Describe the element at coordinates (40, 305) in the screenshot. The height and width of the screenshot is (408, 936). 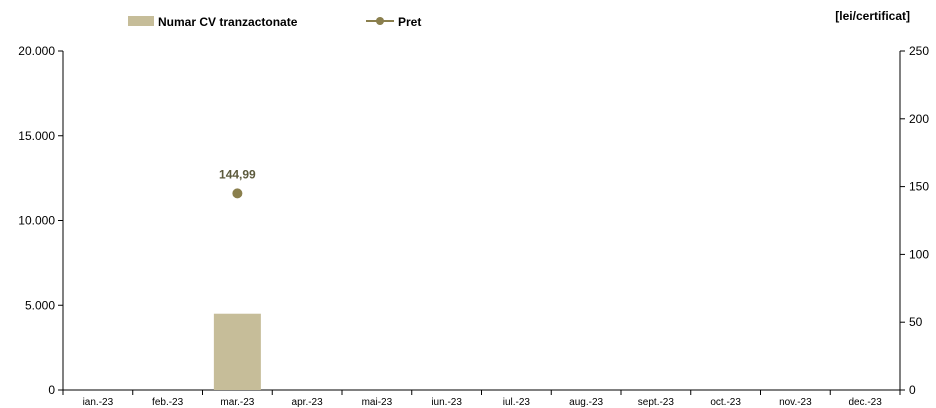
I see `left-axis-tick-label: 5.000` at that location.